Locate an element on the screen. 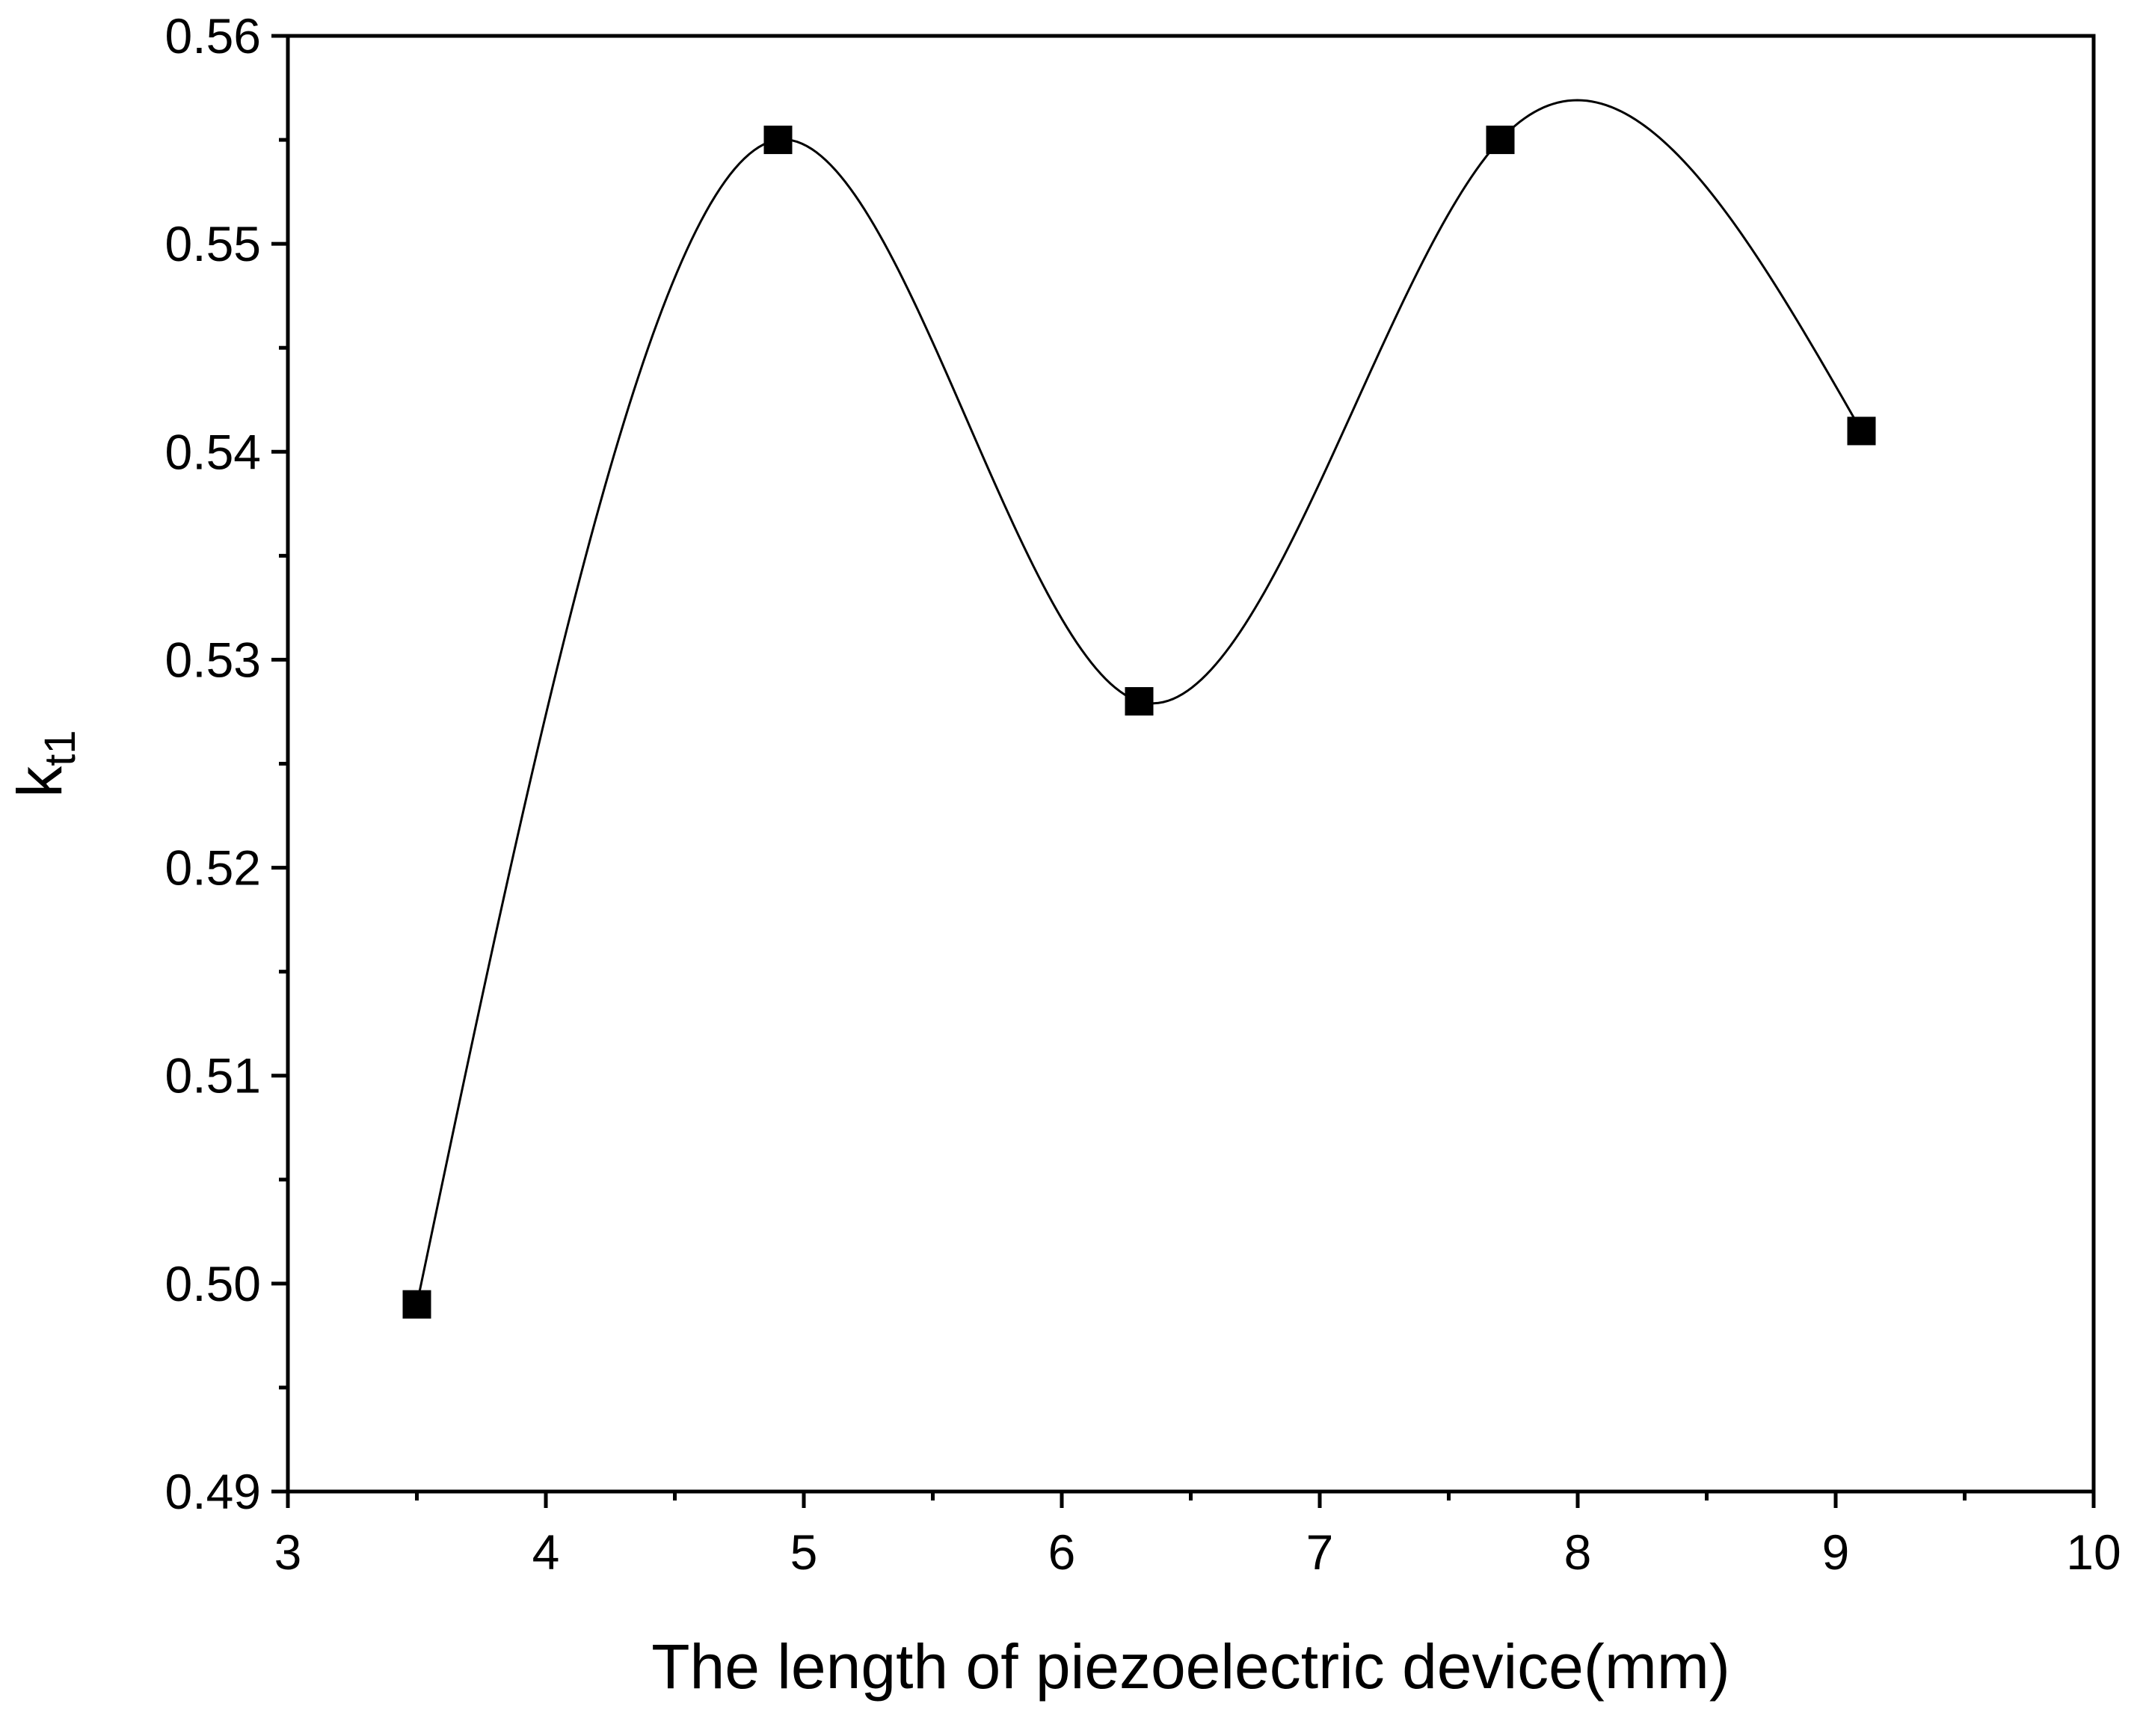  x-tick-label: 8 is located at coordinates (1578, 1552).